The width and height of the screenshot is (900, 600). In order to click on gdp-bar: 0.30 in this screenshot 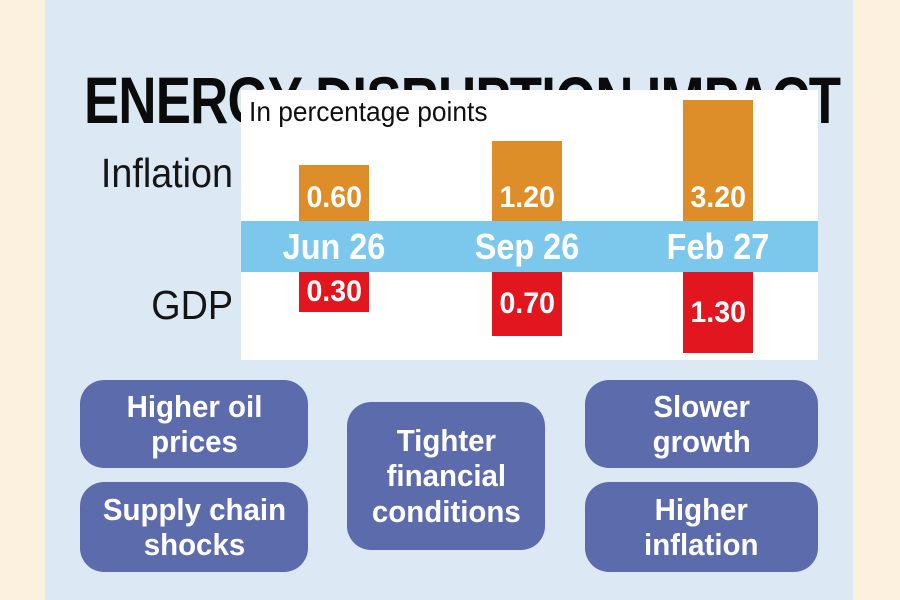, I will do `click(334, 292)`.